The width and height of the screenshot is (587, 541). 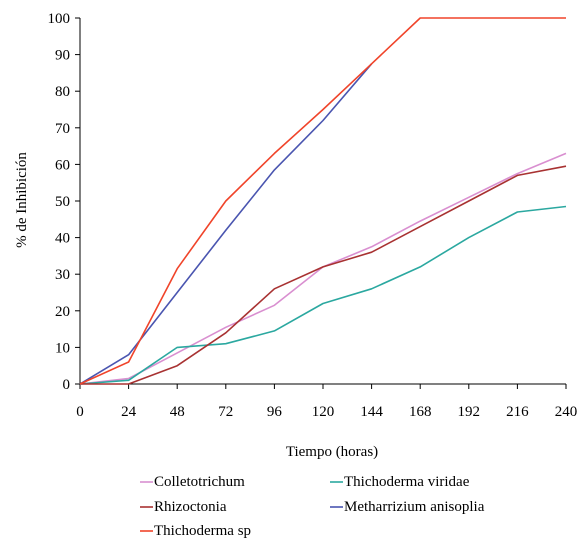 I want to click on x-axis-title: Tiempo (horas), so click(x=332, y=452).